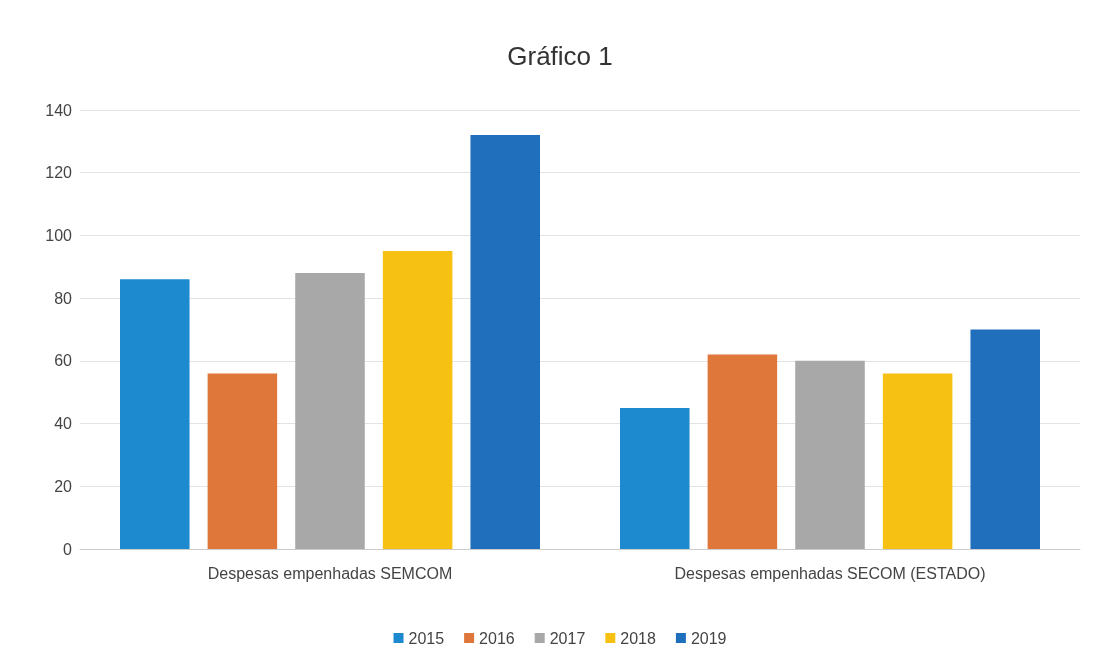 The width and height of the screenshot is (1120, 669). What do you see at coordinates (497, 638) in the screenshot?
I see `legend-label: 2016` at bounding box center [497, 638].